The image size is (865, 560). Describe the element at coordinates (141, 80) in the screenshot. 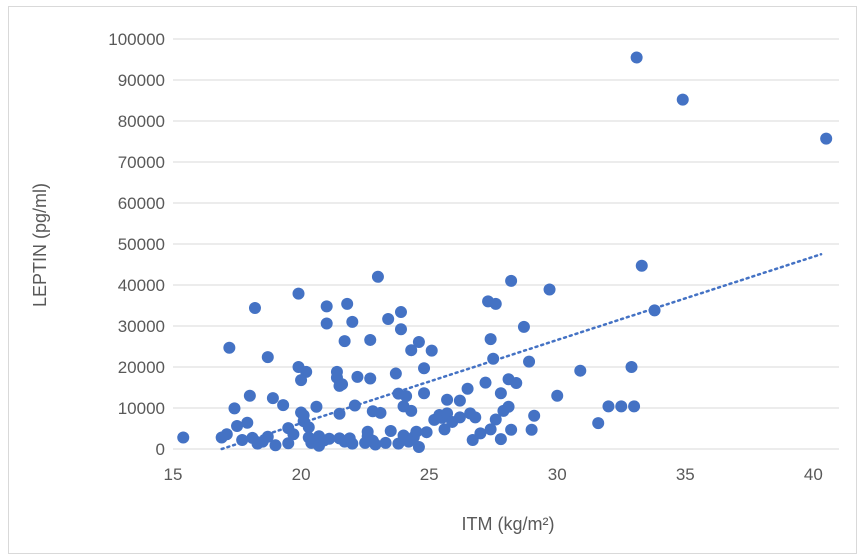

I see `y-tick-label: 90000` at that location.